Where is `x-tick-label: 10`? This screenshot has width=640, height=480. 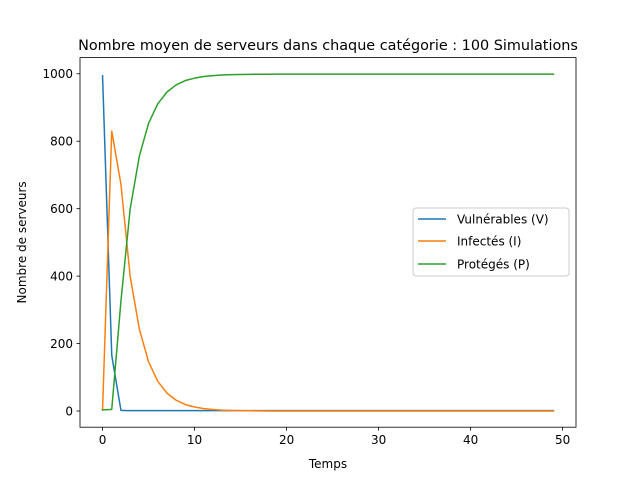
x-tick-label: 10 is located at coordinates (194, 440).